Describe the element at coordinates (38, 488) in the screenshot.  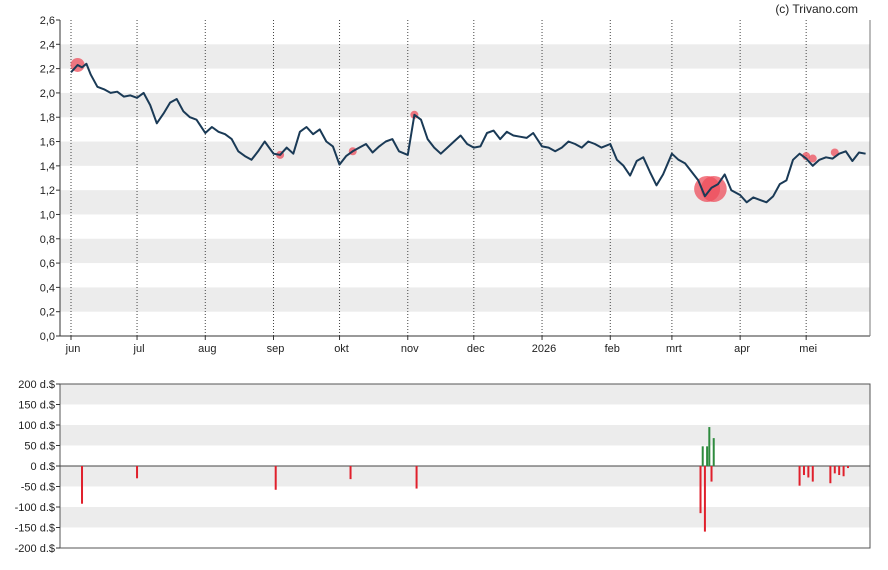
I see `flow-y-tick-label: -50 d.$` at that location.